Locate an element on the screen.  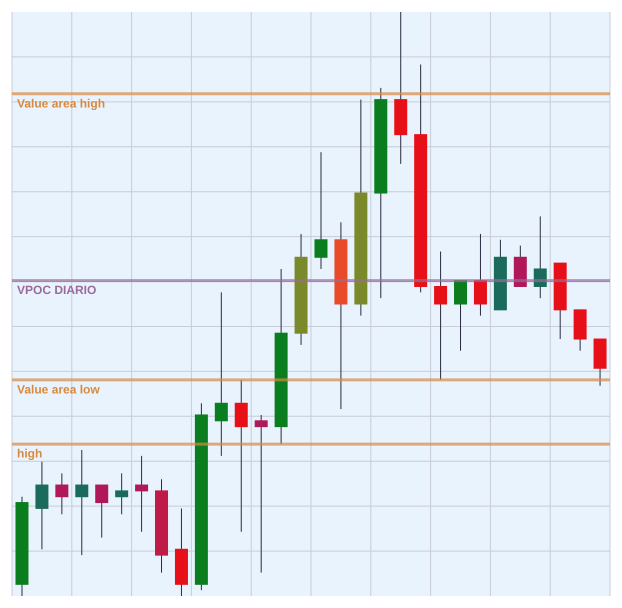
ref-line-label: Value area high is located at coordinates (61, 103).